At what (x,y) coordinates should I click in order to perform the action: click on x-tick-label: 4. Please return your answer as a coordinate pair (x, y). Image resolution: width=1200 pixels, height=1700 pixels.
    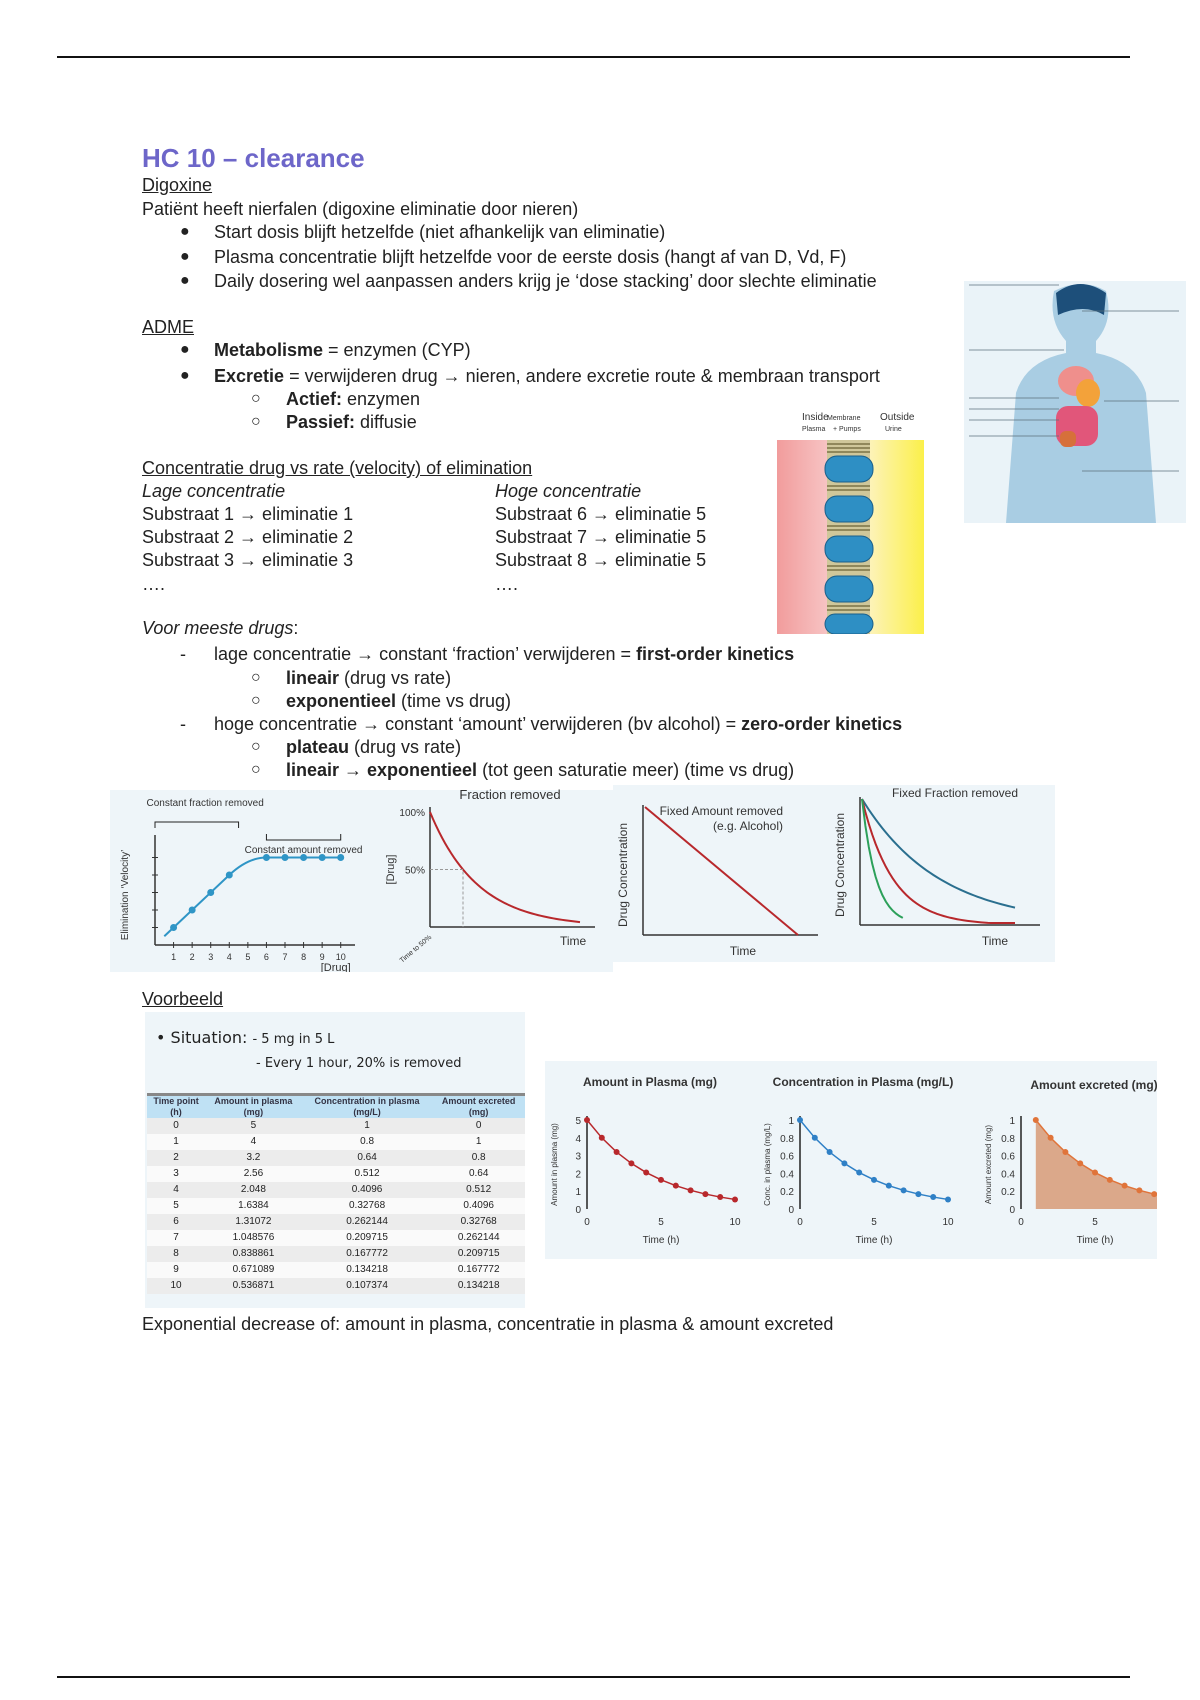
    Looking at the image, I should click on (229, 957).